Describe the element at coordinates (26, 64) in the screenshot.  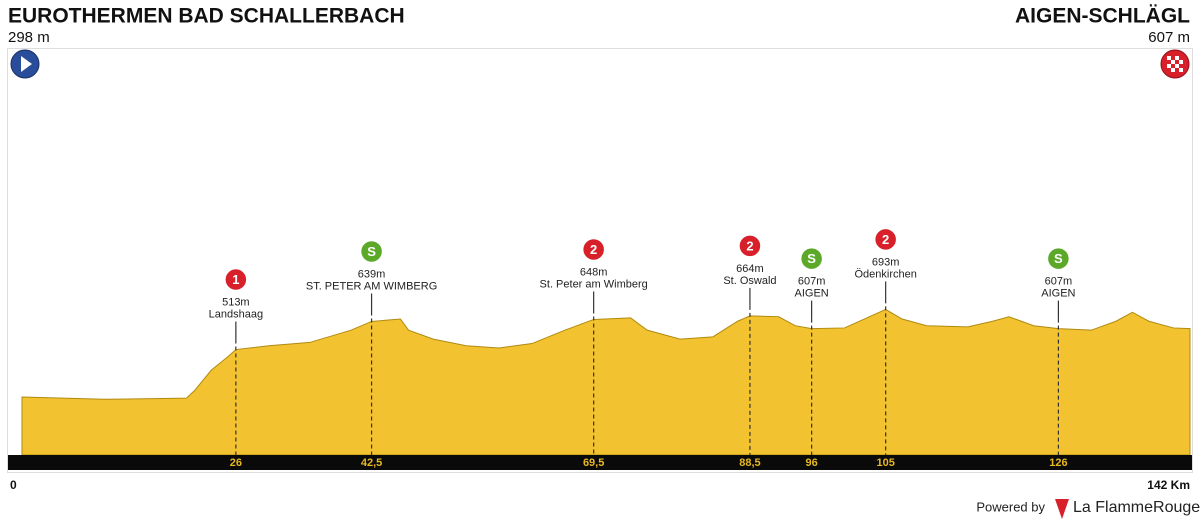
I see `start-icon-arrow` at that location.